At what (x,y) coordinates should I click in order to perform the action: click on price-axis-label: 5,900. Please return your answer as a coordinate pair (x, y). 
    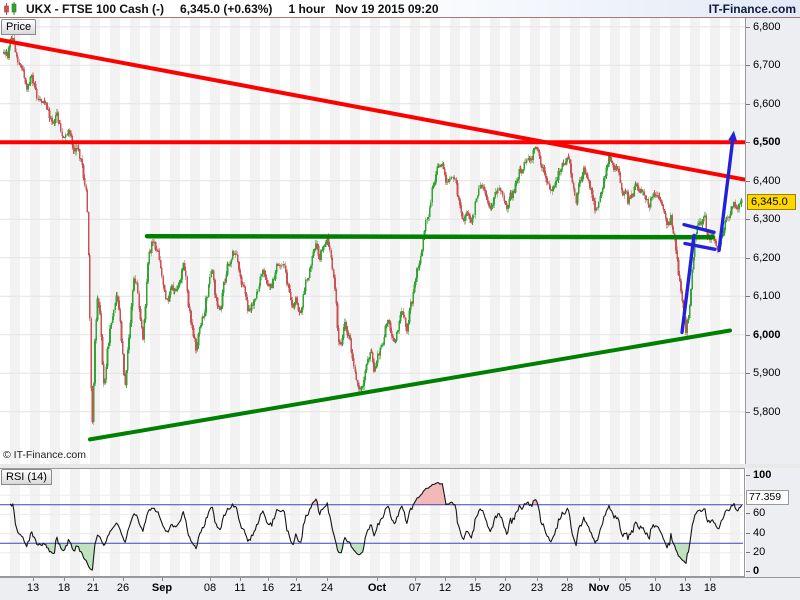
    Looking at the image, I should click on (767, 373).